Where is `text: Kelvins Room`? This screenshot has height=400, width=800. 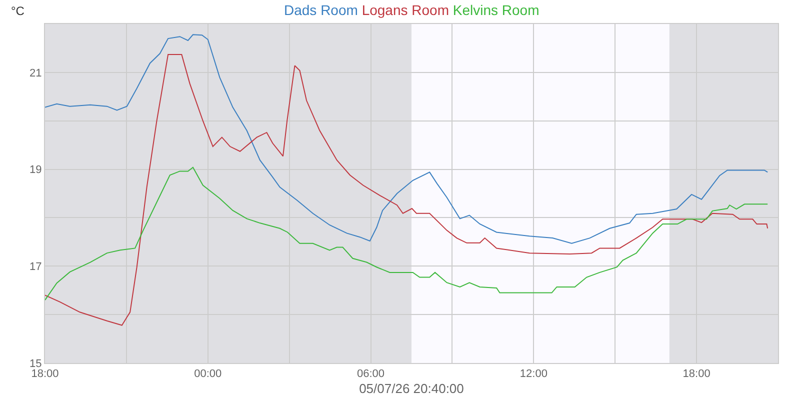
text: Kelvins Room is located at coordinates (496, 10).